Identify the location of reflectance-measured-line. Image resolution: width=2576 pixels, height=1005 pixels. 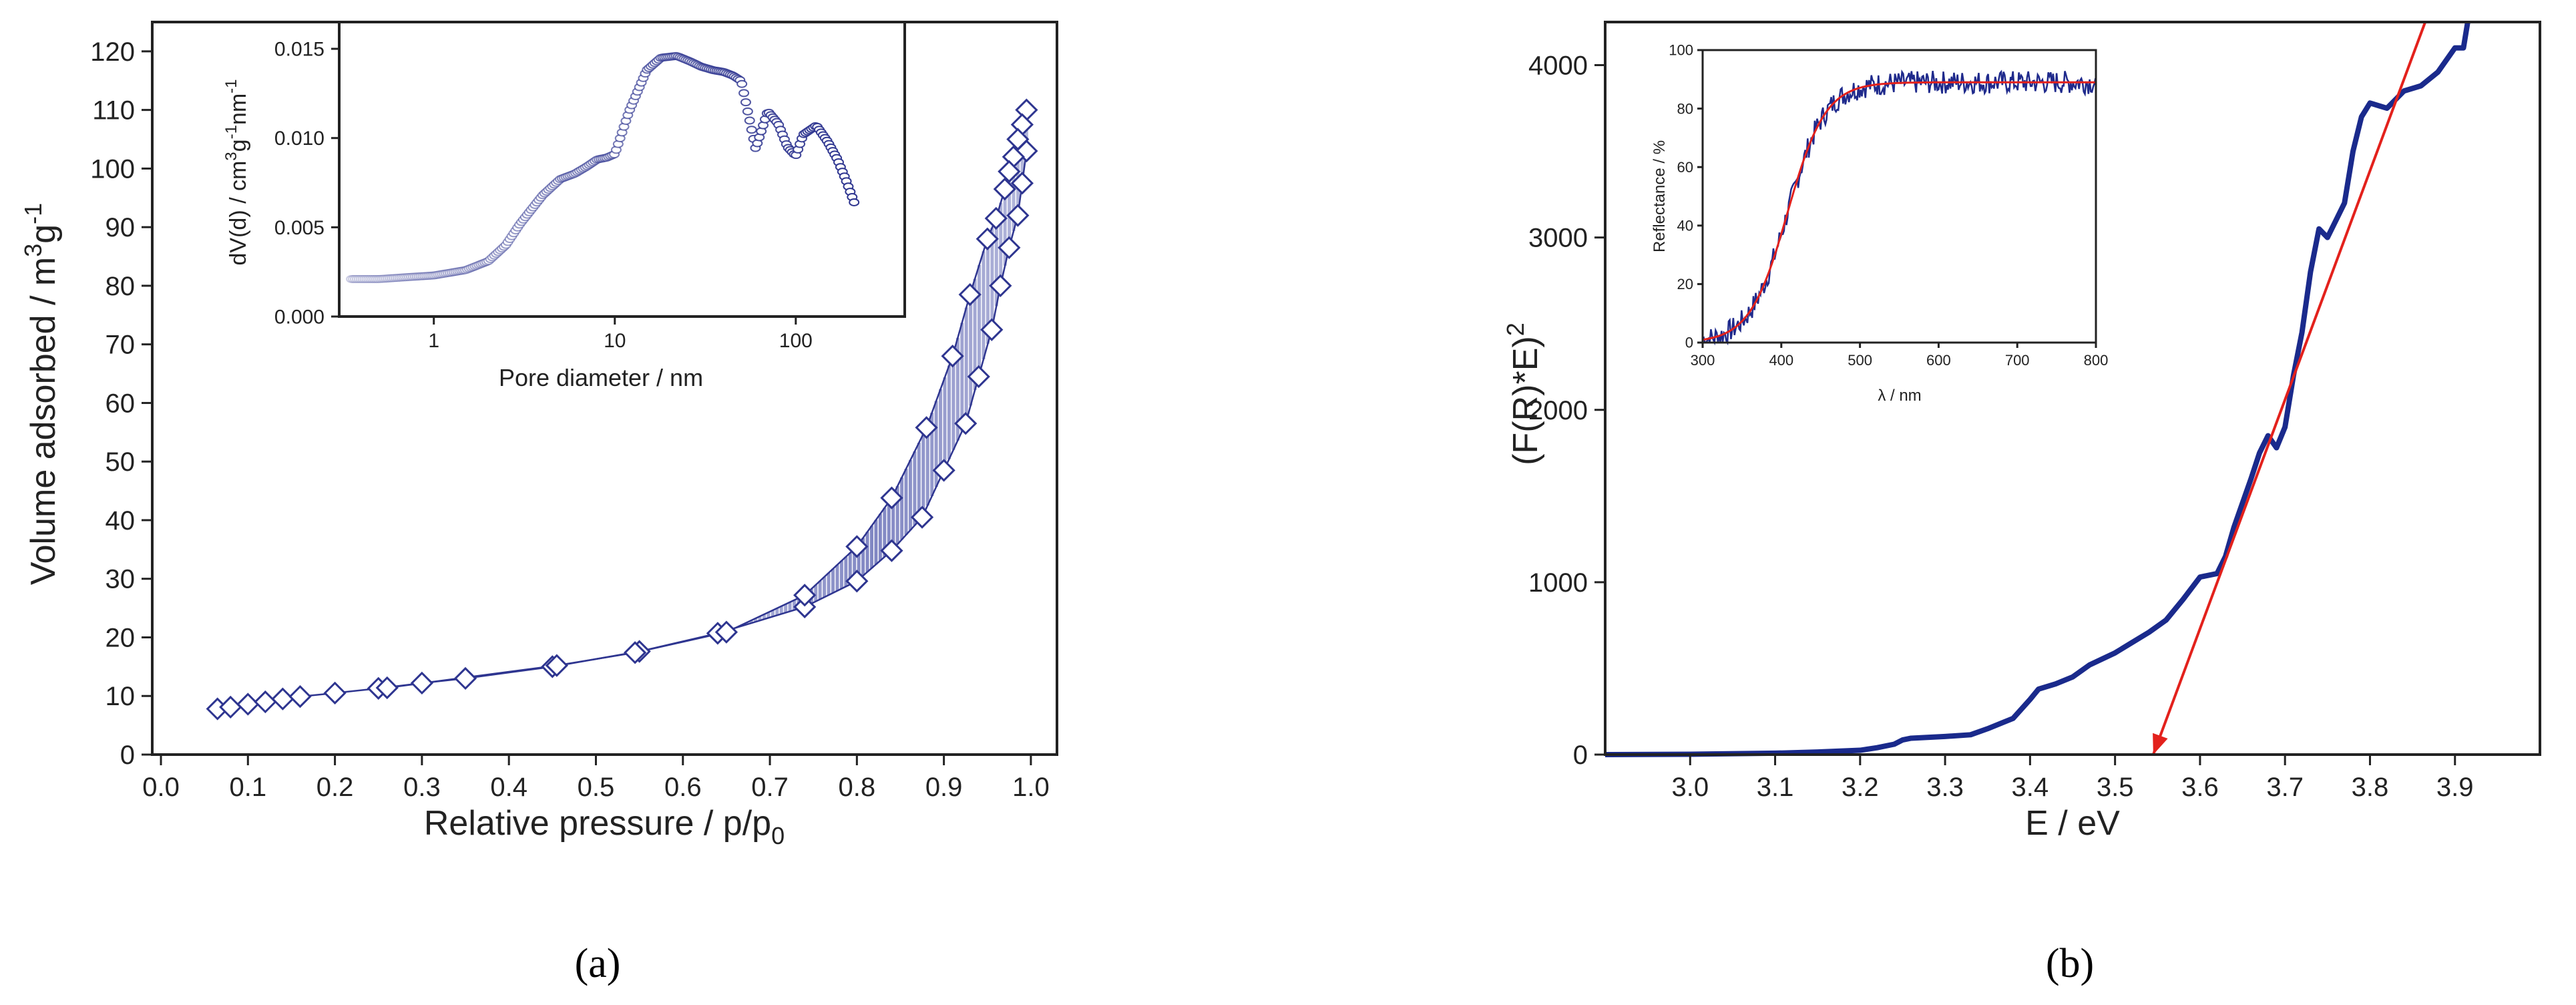
(1899, 207).